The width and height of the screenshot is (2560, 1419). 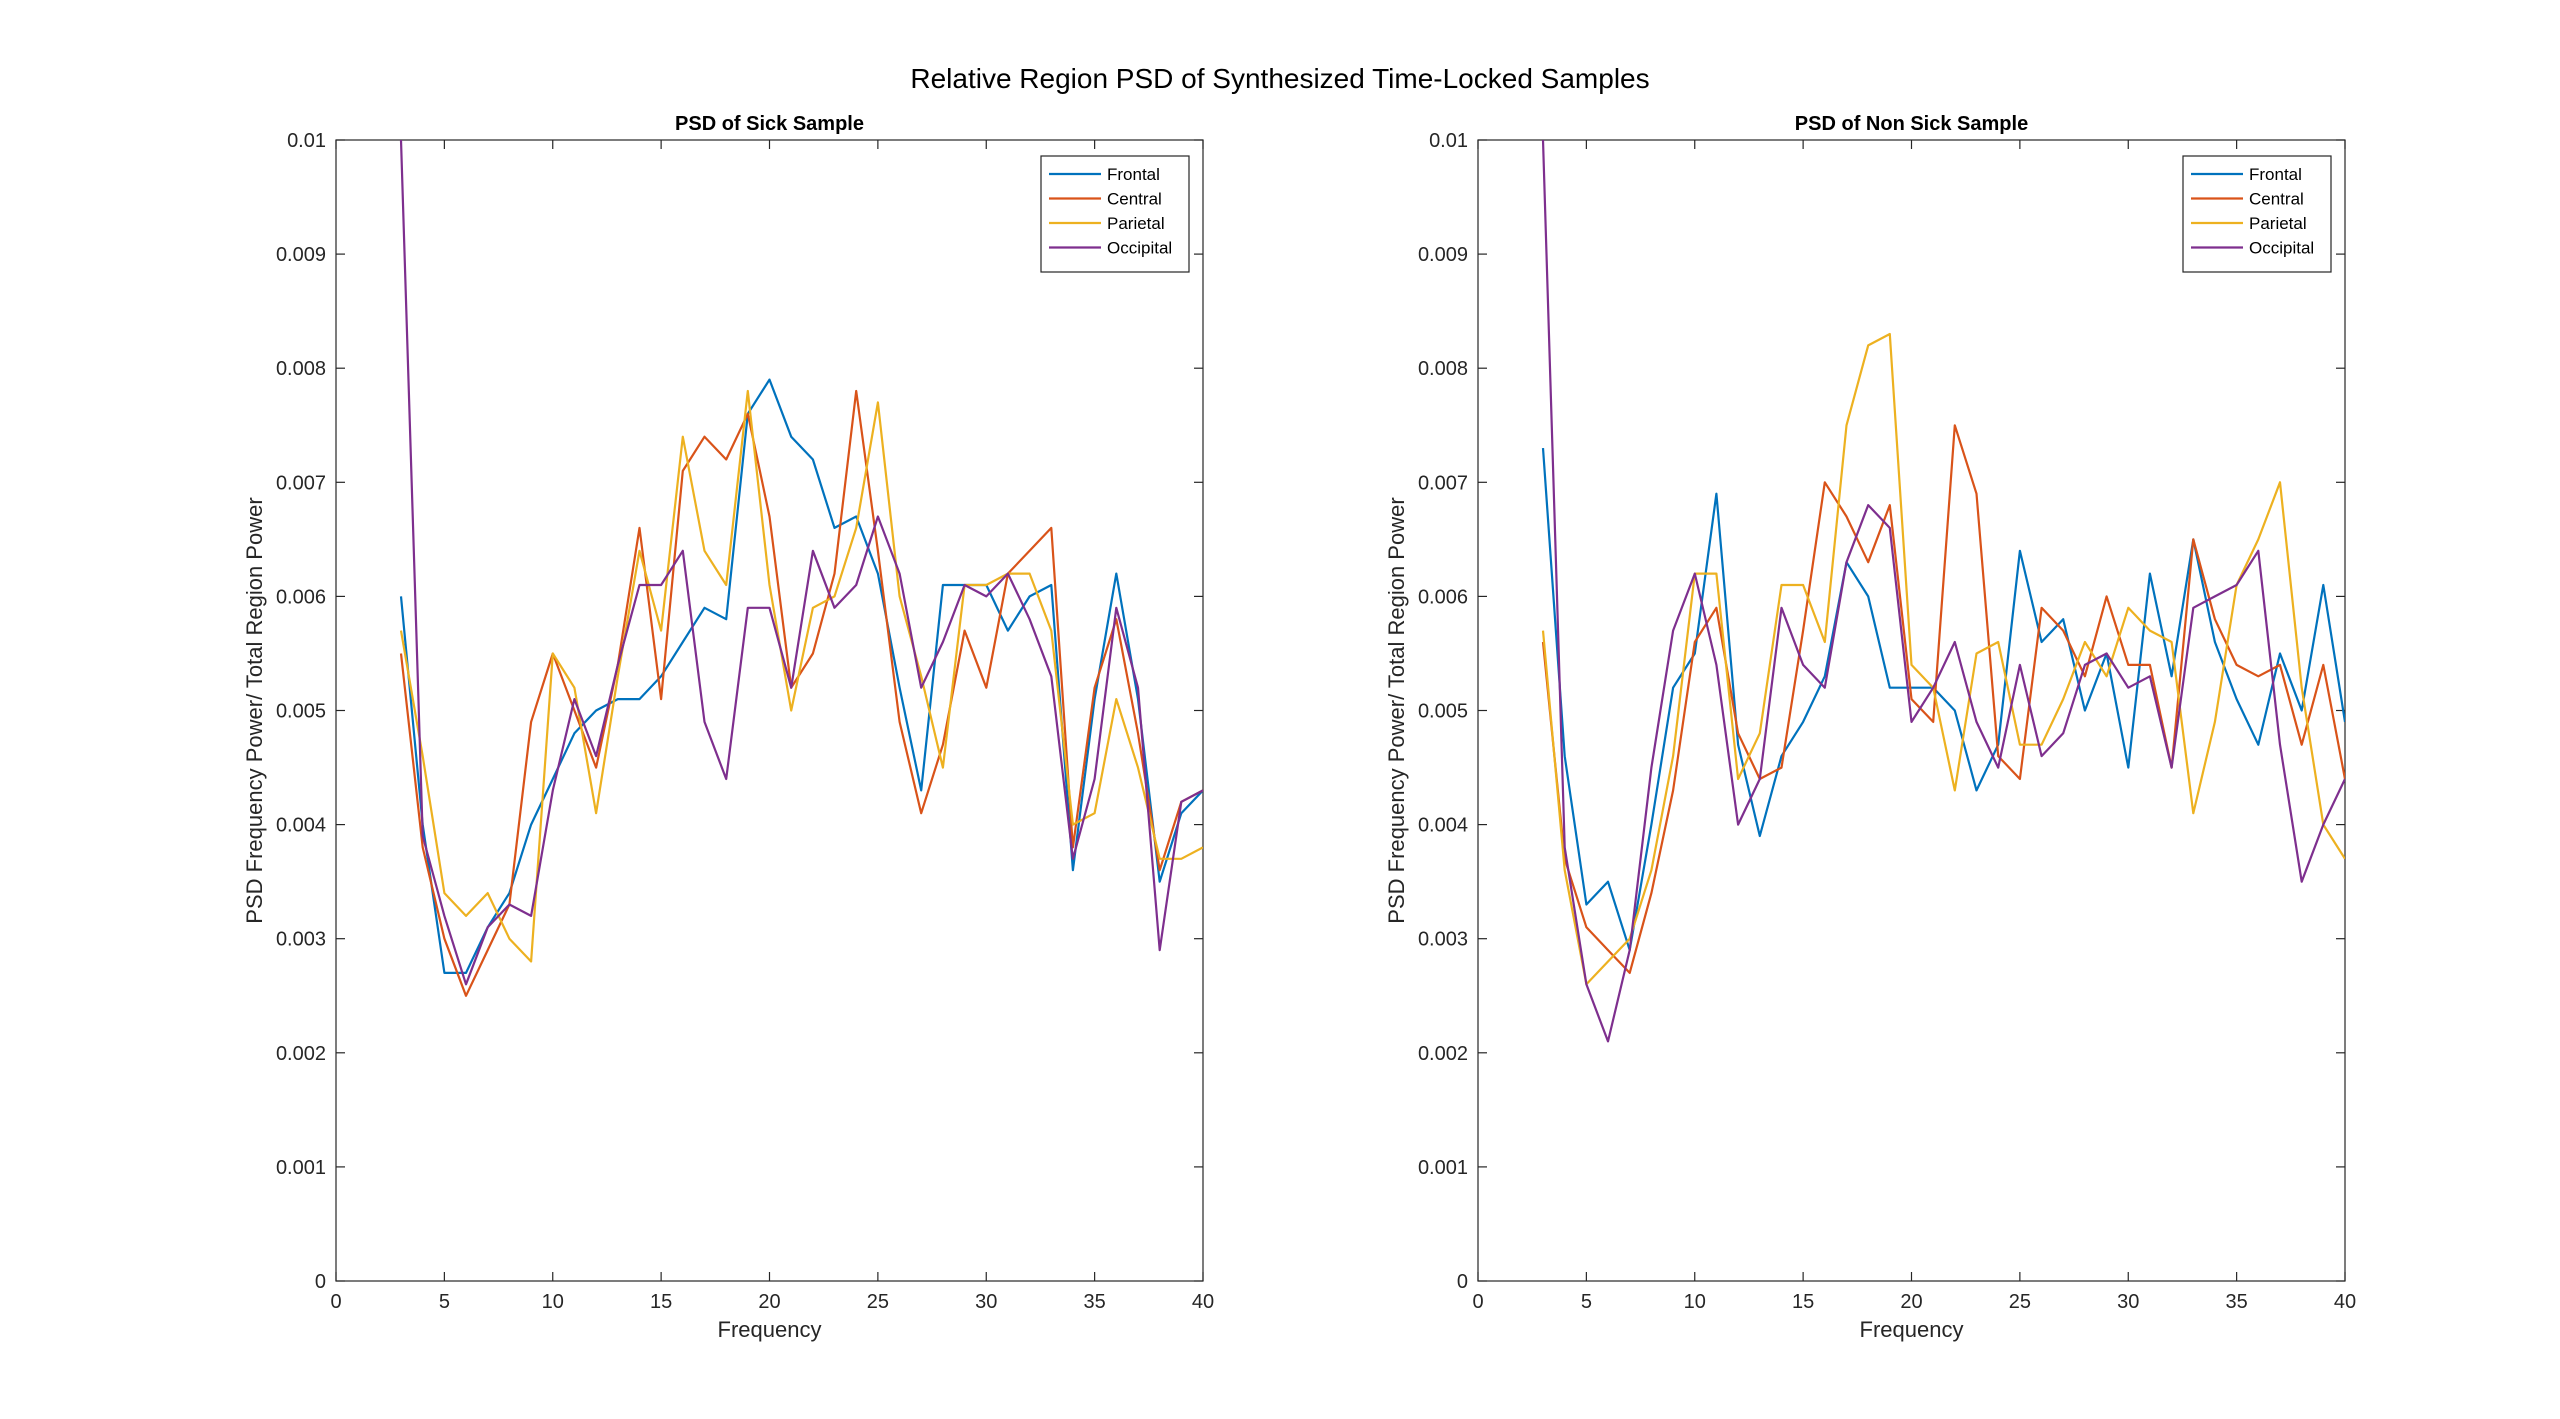 What do you see at coordinates (1911, 124) in the screenshot?
I see `subplot-title: PSD of Non Sick Sample` at bounding box center [1911, 124].